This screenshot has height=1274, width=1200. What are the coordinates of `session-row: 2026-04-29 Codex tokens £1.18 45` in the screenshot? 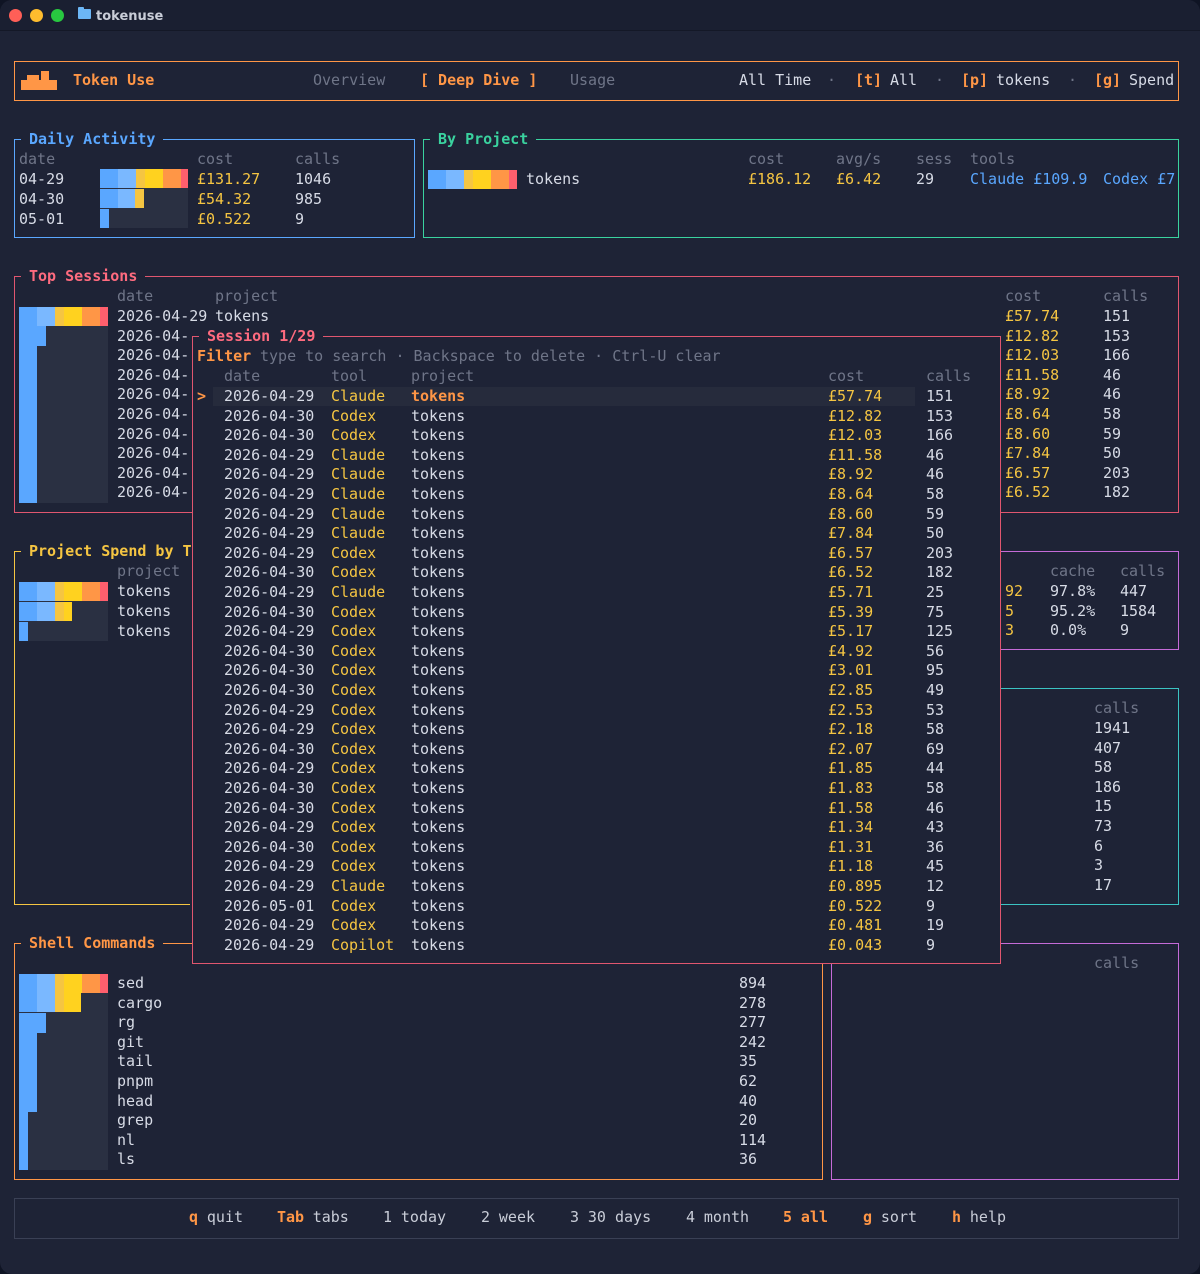 It's located at (596, 867).